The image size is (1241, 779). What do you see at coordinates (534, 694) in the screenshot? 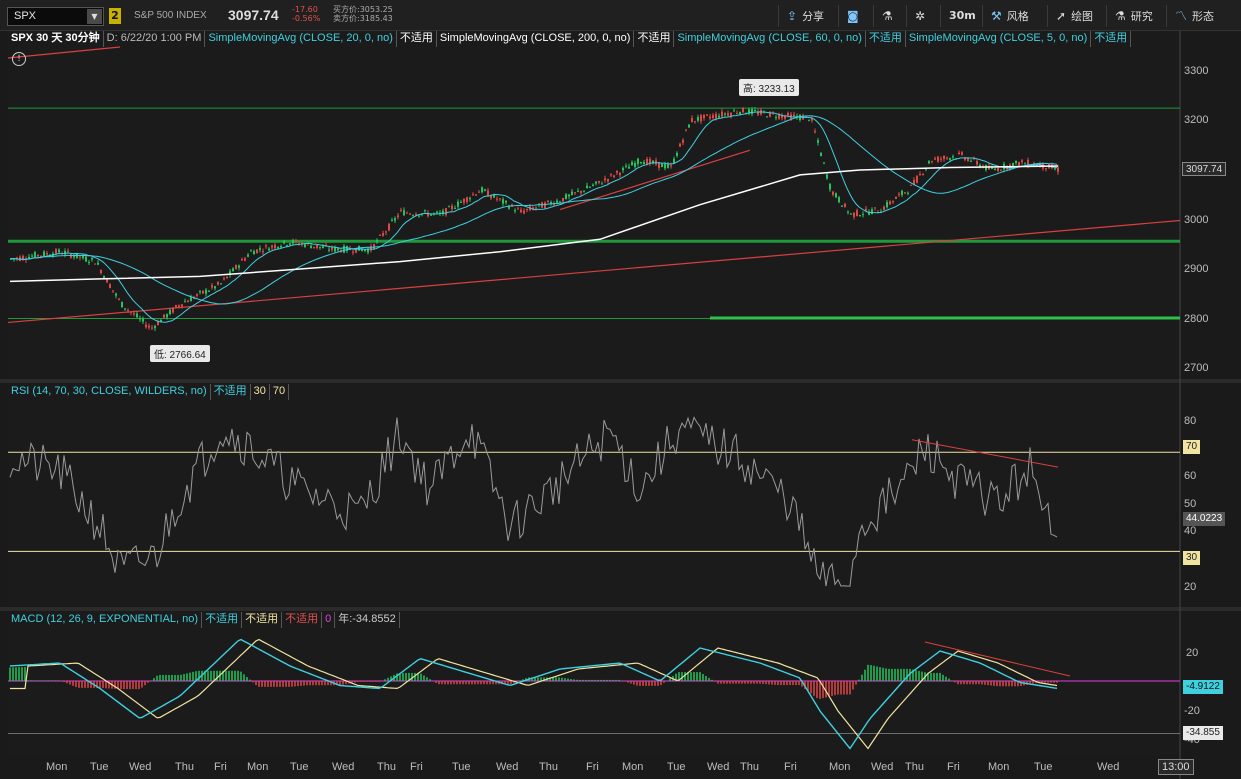
I see `macd-signal` at bounding box center [534, 694].